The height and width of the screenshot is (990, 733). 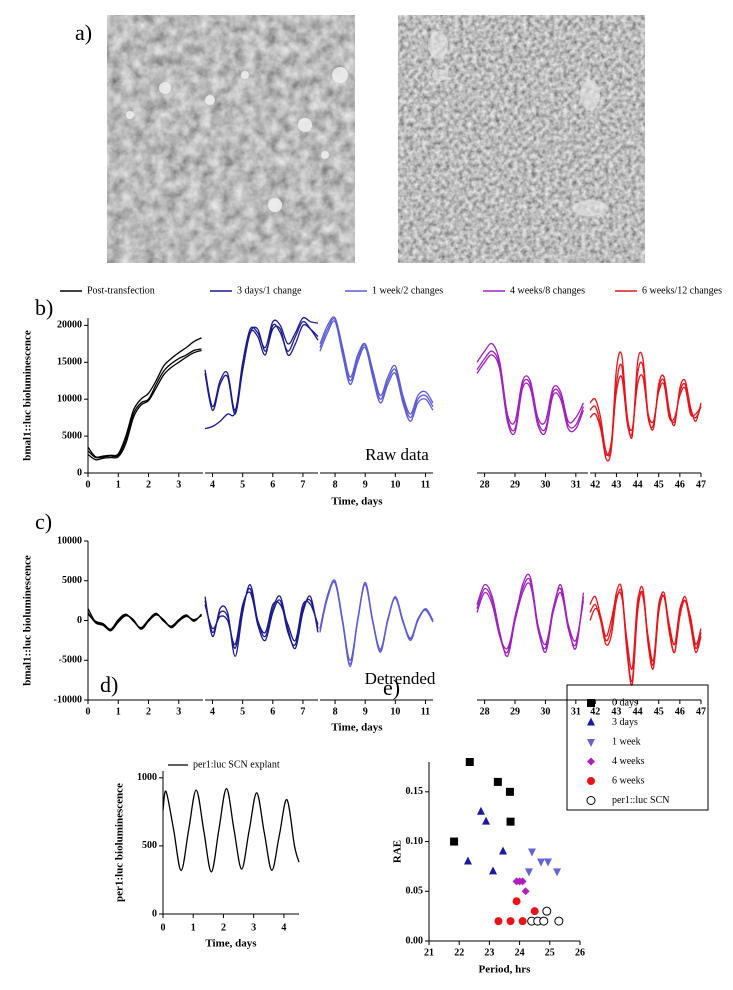 I want to click on legend-label: 1 week/2 changes, so click(x=407, y=290).